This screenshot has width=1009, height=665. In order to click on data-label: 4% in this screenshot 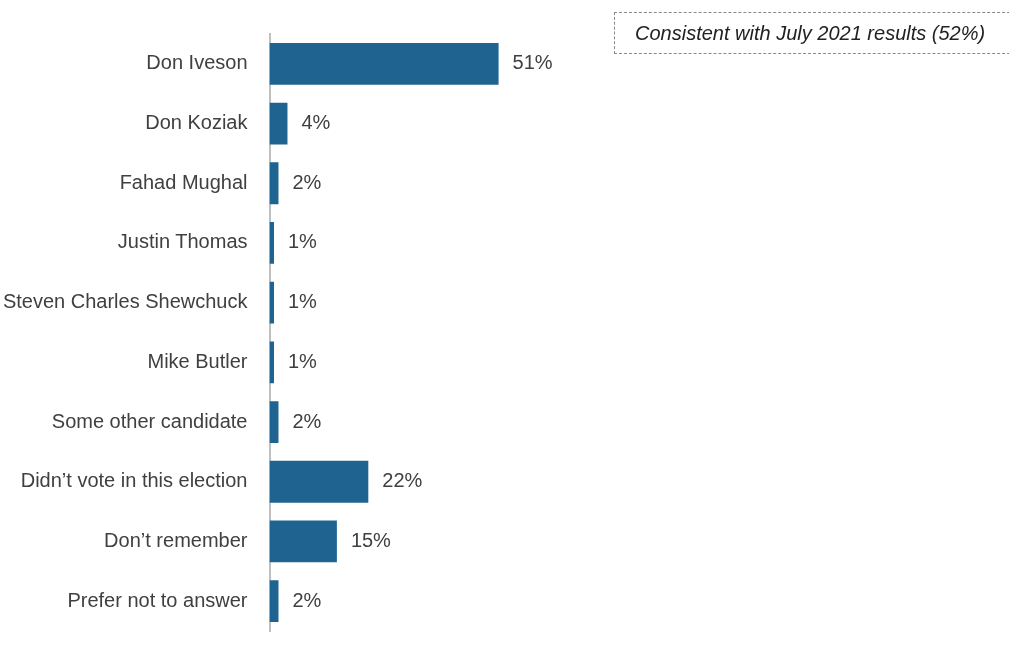, I will do `click(316, 122)`.